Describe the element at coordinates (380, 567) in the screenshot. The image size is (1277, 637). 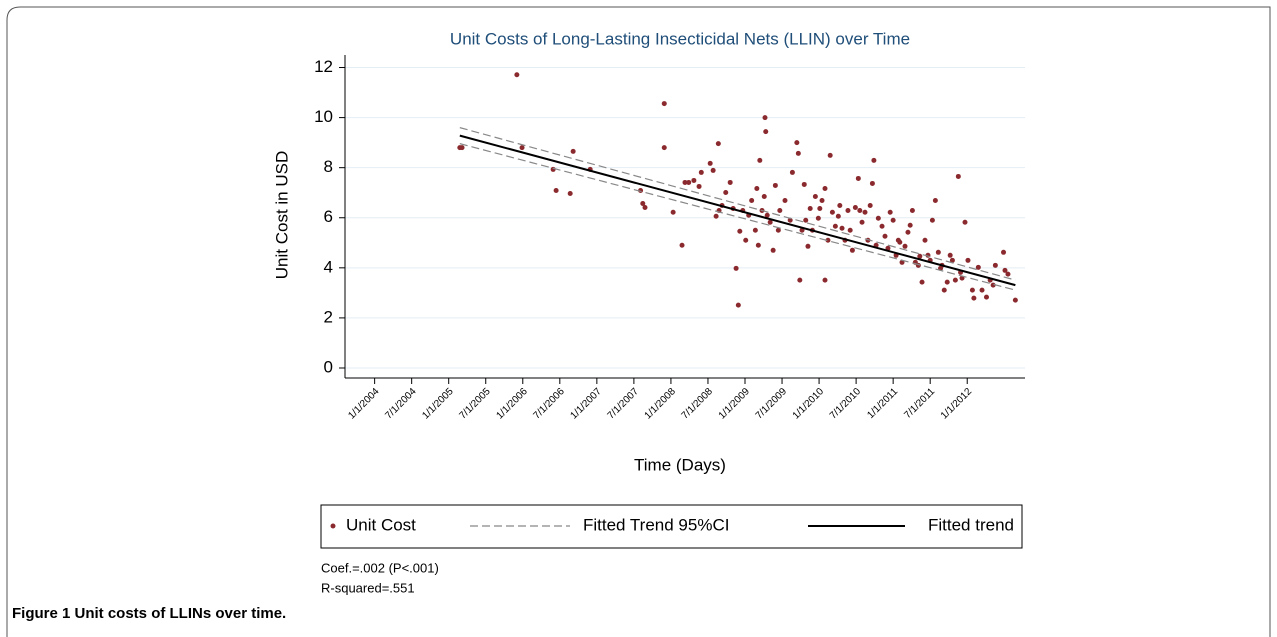
I see `note: Coef.=.002 (P<.001)` at that location.